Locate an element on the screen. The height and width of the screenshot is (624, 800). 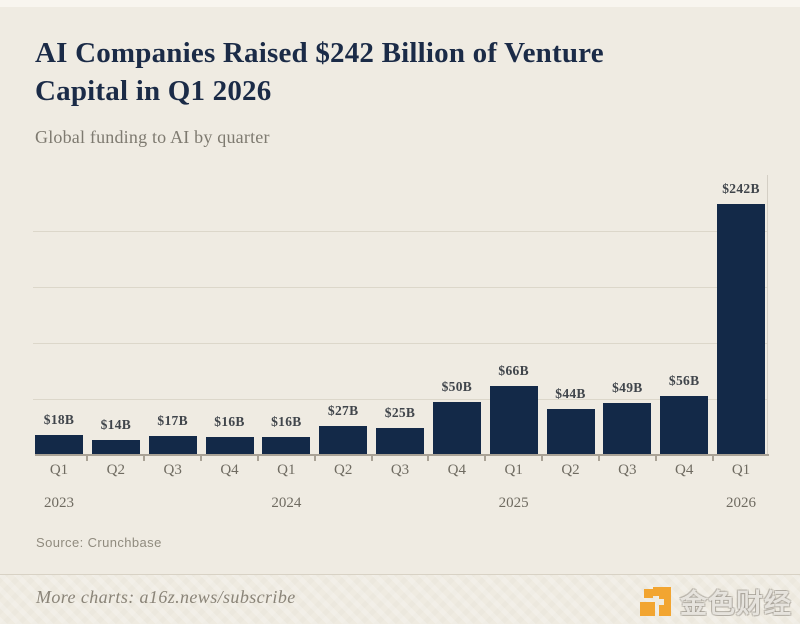
bar-value-label: $66B is located at coordinates (513, 370).